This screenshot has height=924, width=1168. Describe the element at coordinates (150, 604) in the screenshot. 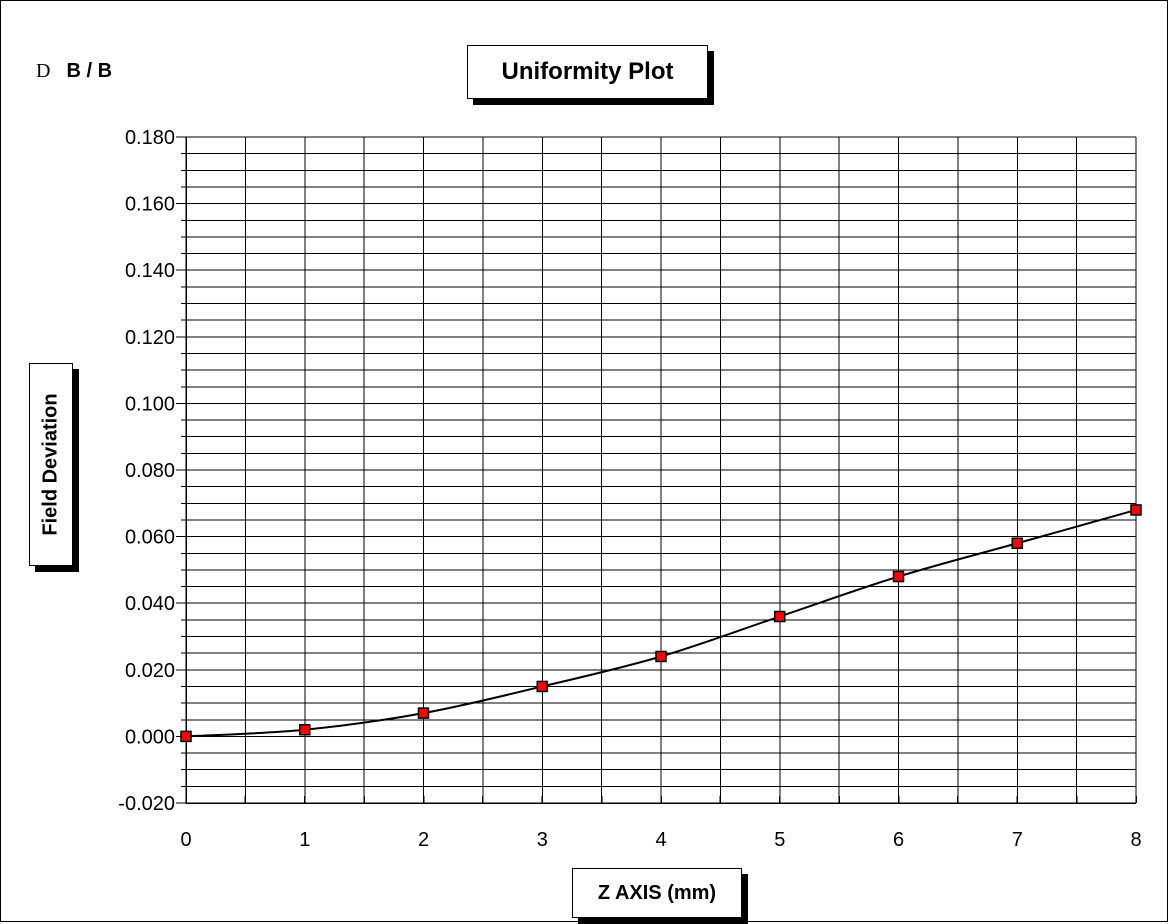

I see `y-tick-label: 0.040` at that location.